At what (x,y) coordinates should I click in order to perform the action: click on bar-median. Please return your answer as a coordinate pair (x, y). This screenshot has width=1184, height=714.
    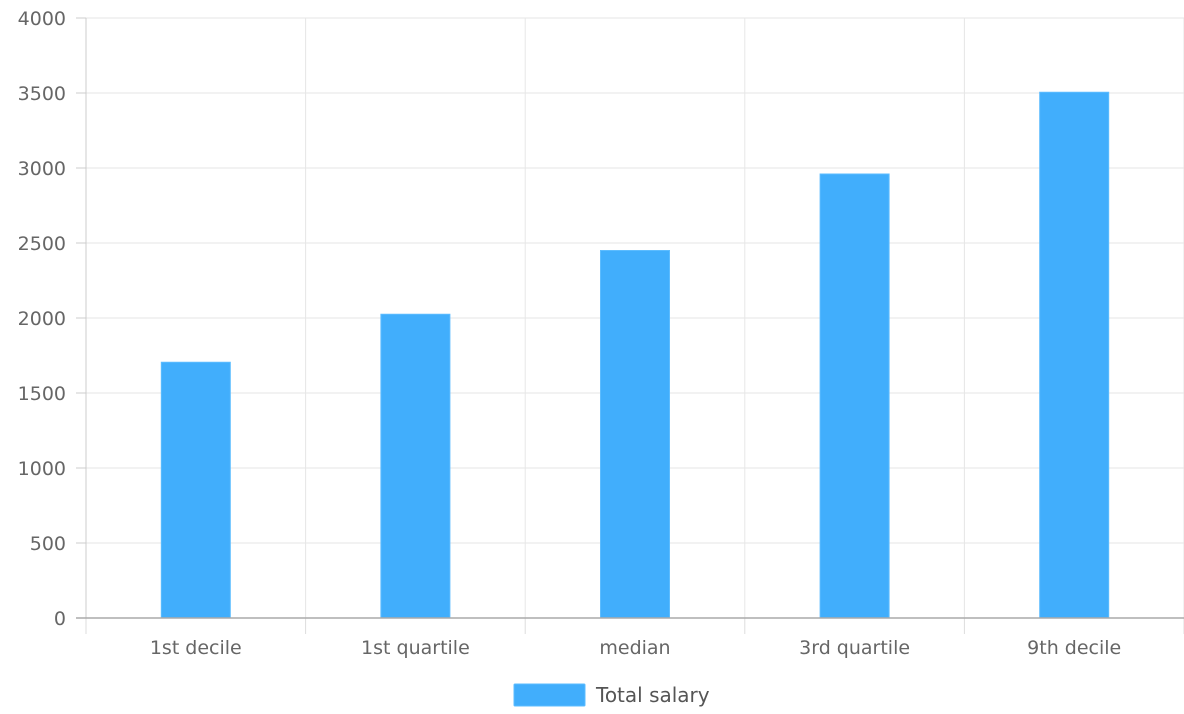
    Looking at the image, I should click on (635, 434).